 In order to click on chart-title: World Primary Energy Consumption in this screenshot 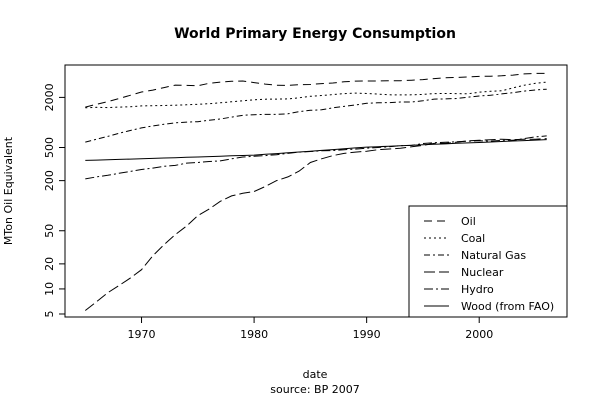, I will do `click(315, 34)`.